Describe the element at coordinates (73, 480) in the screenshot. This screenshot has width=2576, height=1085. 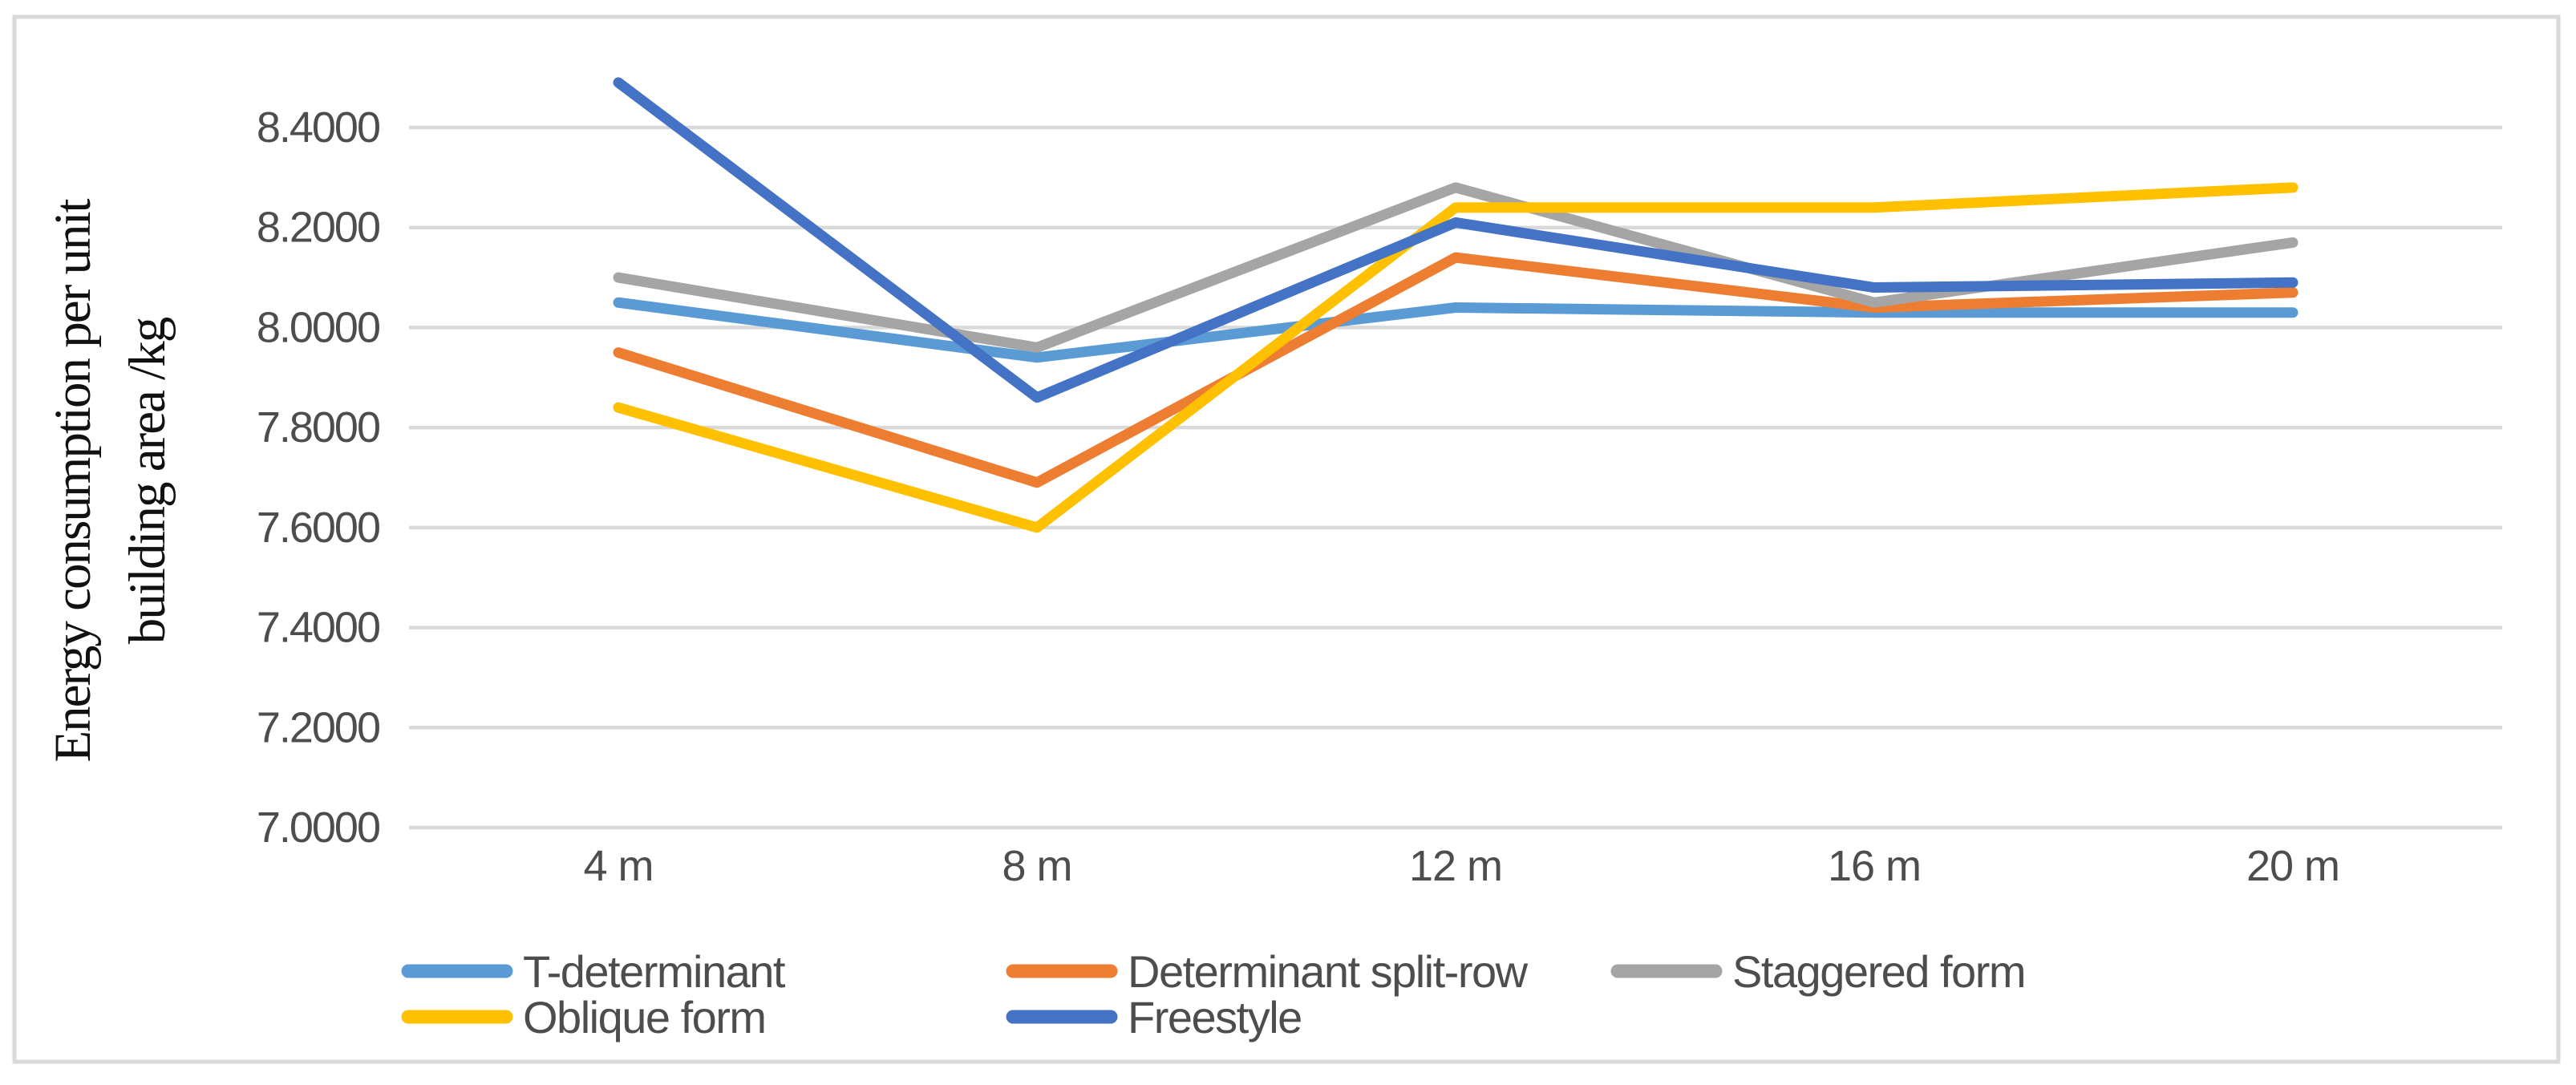
I see `y-axis-title-line: Energy consumption per unit` at that location.